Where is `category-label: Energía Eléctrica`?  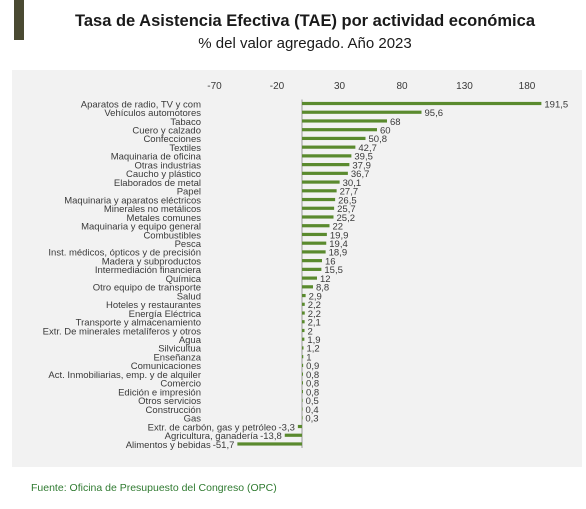
category-label: Energía Eléctrica is located at coordinates (165, 314).